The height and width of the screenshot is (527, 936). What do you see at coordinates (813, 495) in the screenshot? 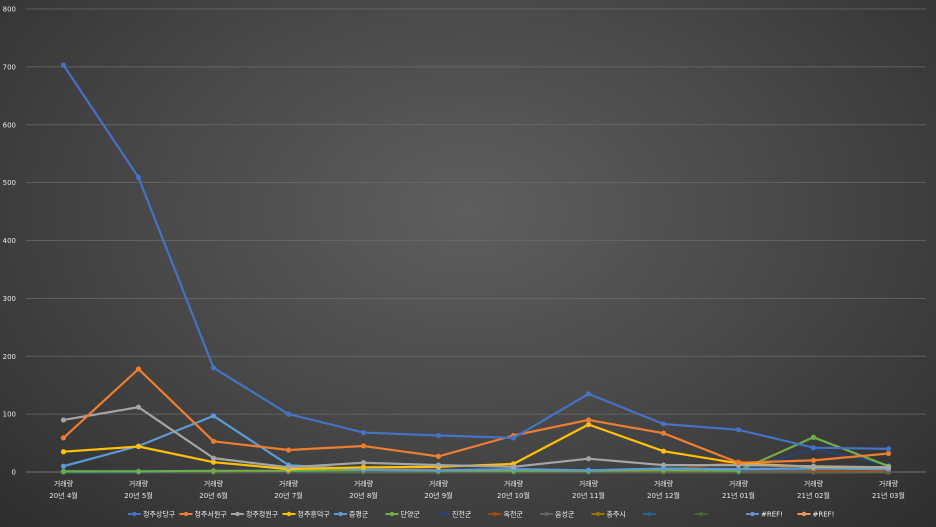
I see `x-tick-label: 21년 02월` at bounding box center [813, 495].